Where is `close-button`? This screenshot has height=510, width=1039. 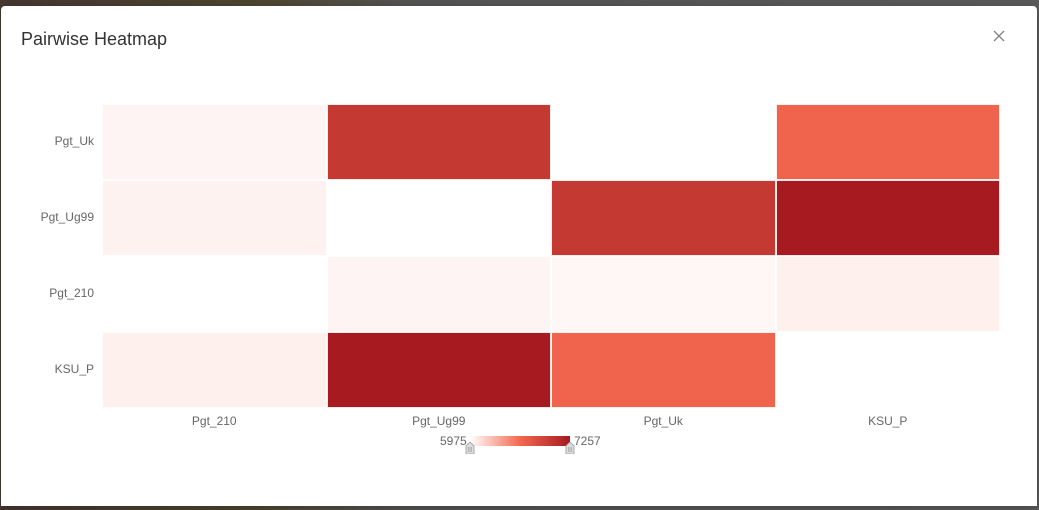 close-button is located at coordinates (999, 36).